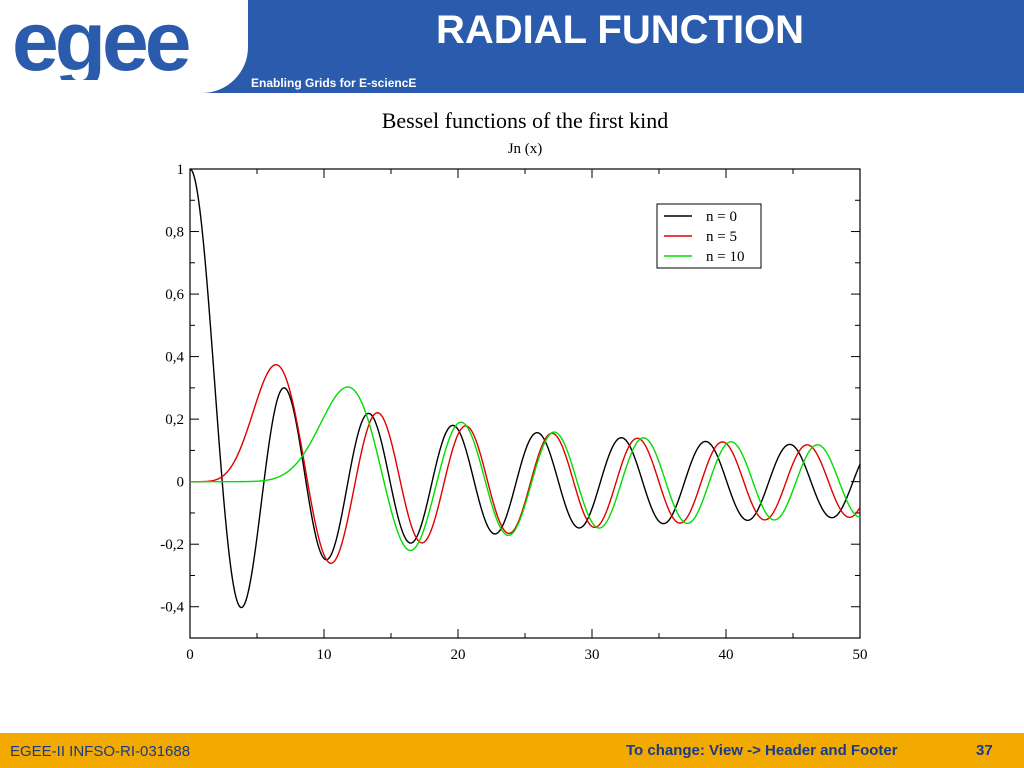 This screenshot has width=1024, height=768. I want to click on legend: n = 0 n = 5 n = 10, so click(709, 236).